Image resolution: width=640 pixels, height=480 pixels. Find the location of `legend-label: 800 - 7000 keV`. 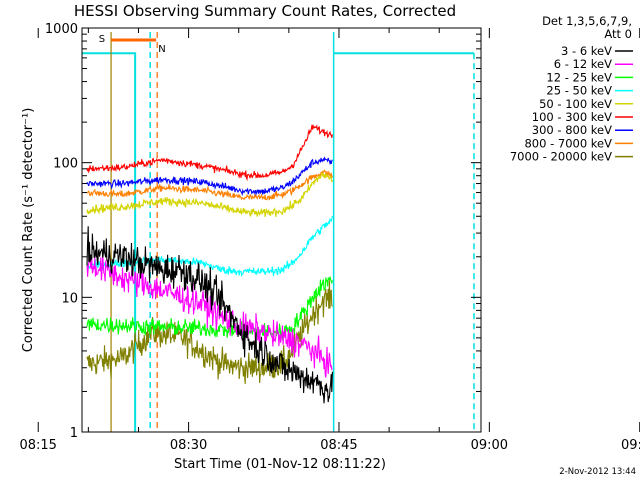

legend-label: 800 - 7000 keV is located at coordinates (568, 143).